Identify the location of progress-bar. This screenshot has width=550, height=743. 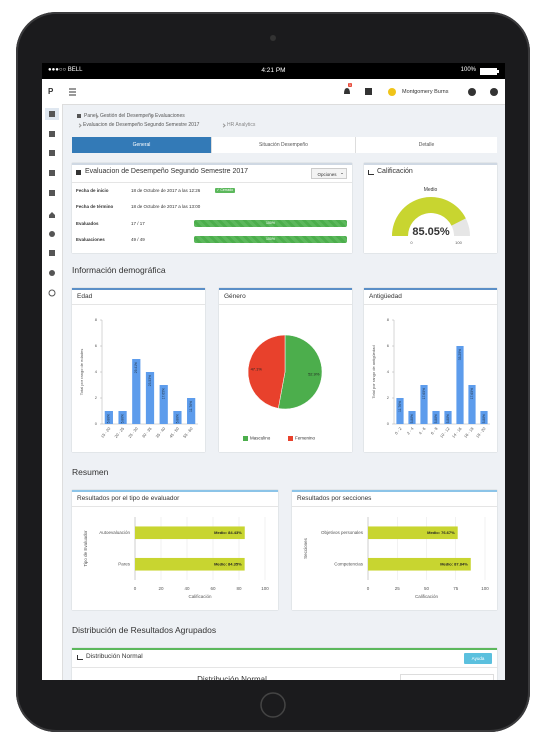
(270, 223).